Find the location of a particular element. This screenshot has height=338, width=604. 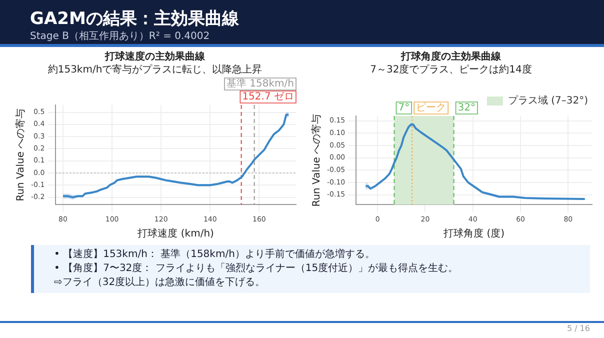

text: 5 / 16 is located at coordinates (578, 328).